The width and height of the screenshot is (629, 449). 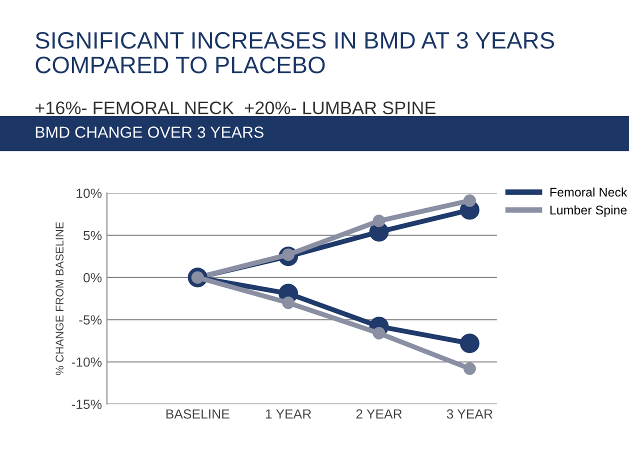 What do you see at coordinates (93, 235) in the screenshot?
I see `y-tick-label: 5%` at bounding box center [93, 235].